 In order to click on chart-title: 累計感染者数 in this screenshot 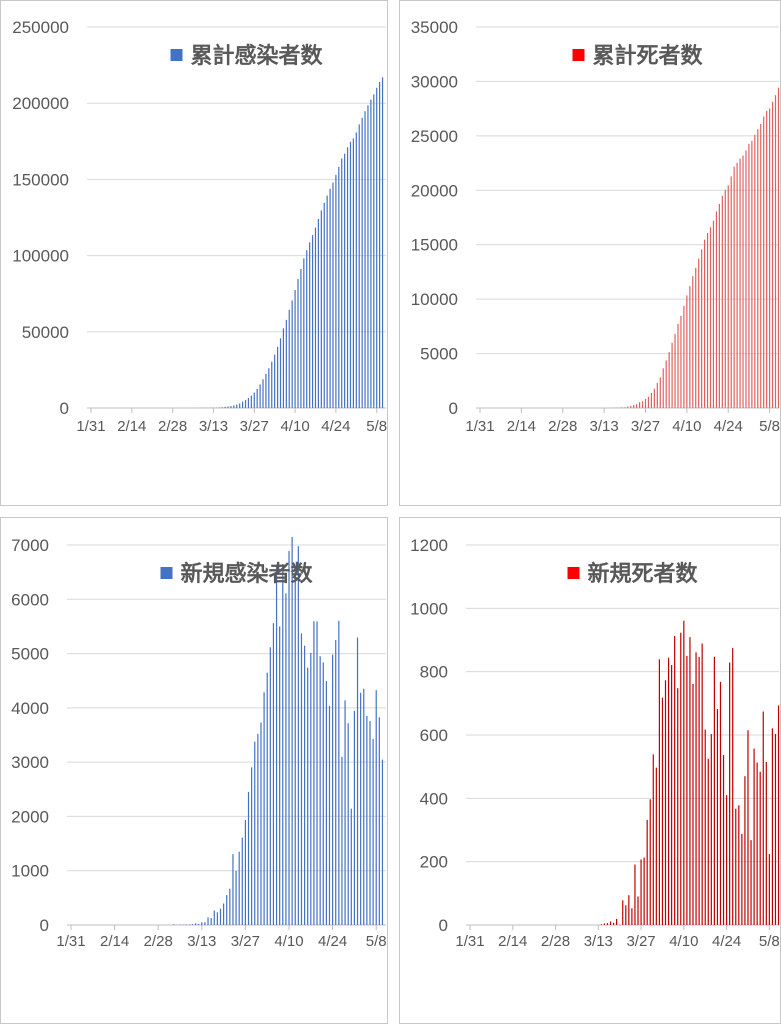, I will do `click(246, 55)`.